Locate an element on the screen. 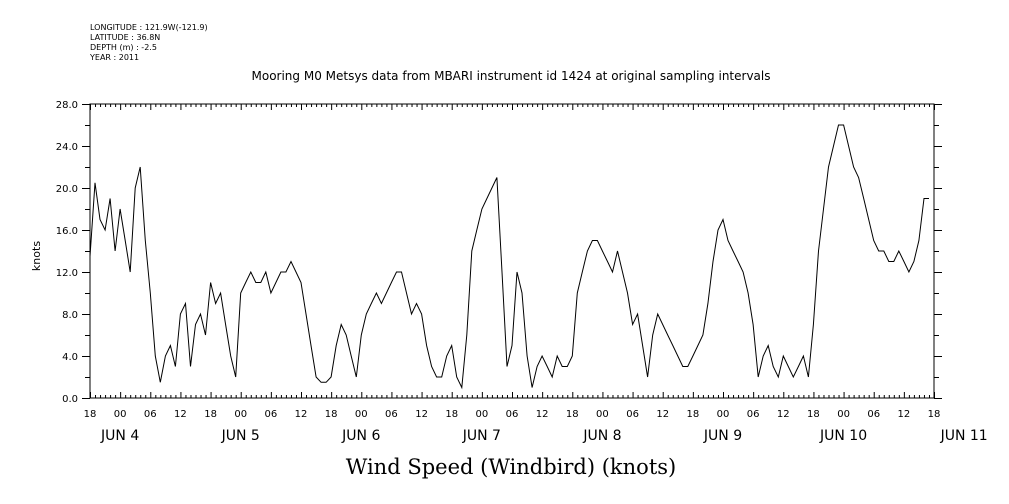 The image size is (1009, 504). y-tick-label: 24.0 is located at coordinates (67, 147).